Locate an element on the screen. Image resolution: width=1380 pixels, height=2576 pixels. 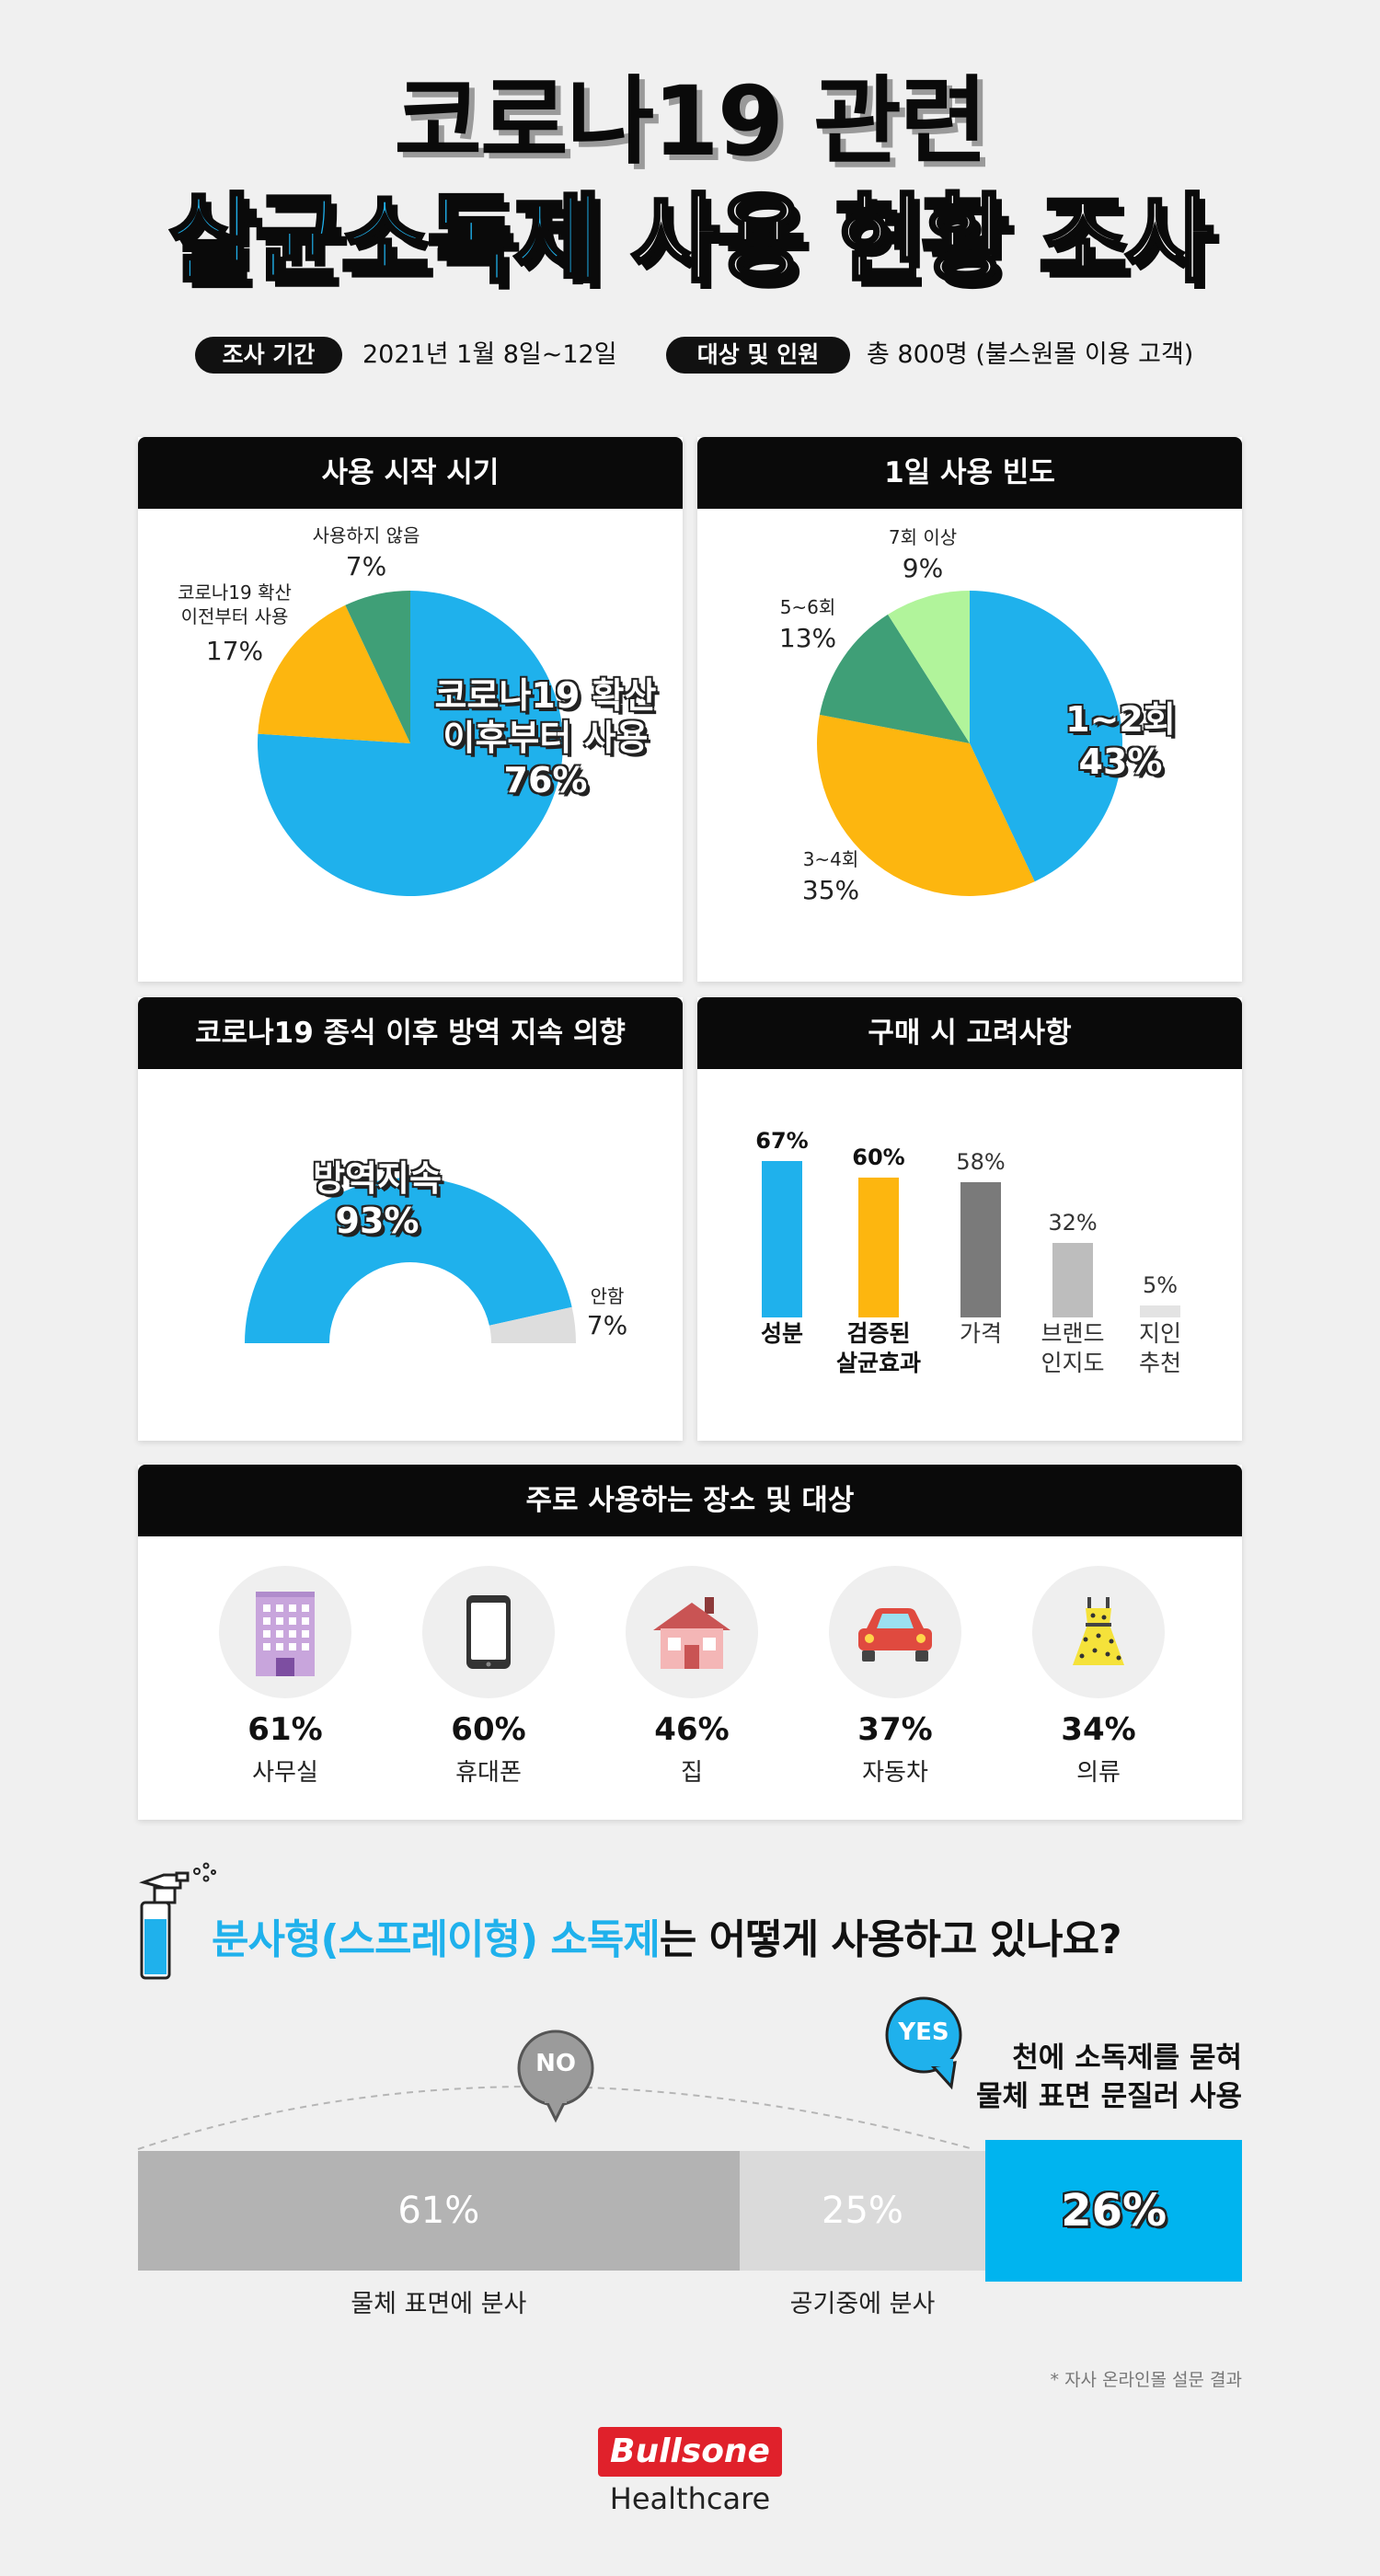
target-pill: 대상 및 인원 is located at coordinates (758, 355).